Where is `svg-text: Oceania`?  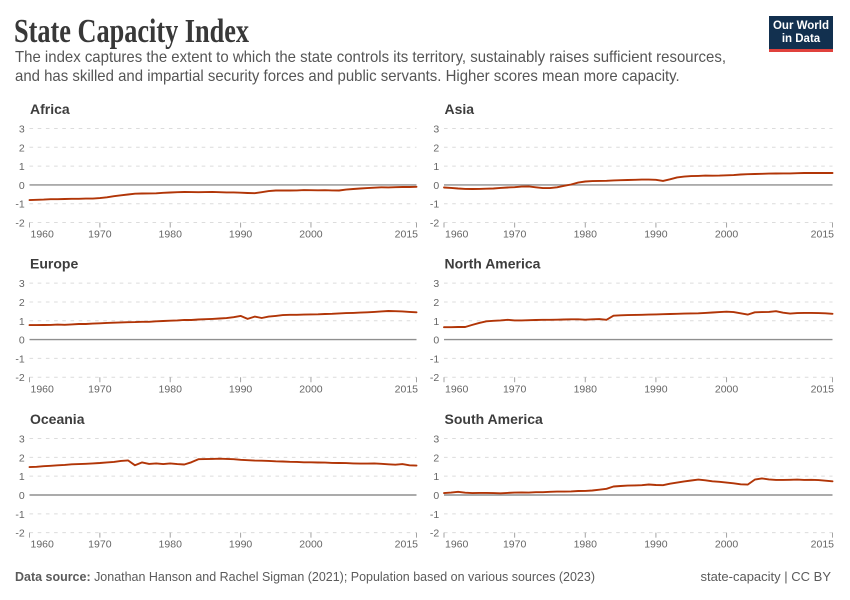
svg-text: Oceania is located at coordinates (57, 419).